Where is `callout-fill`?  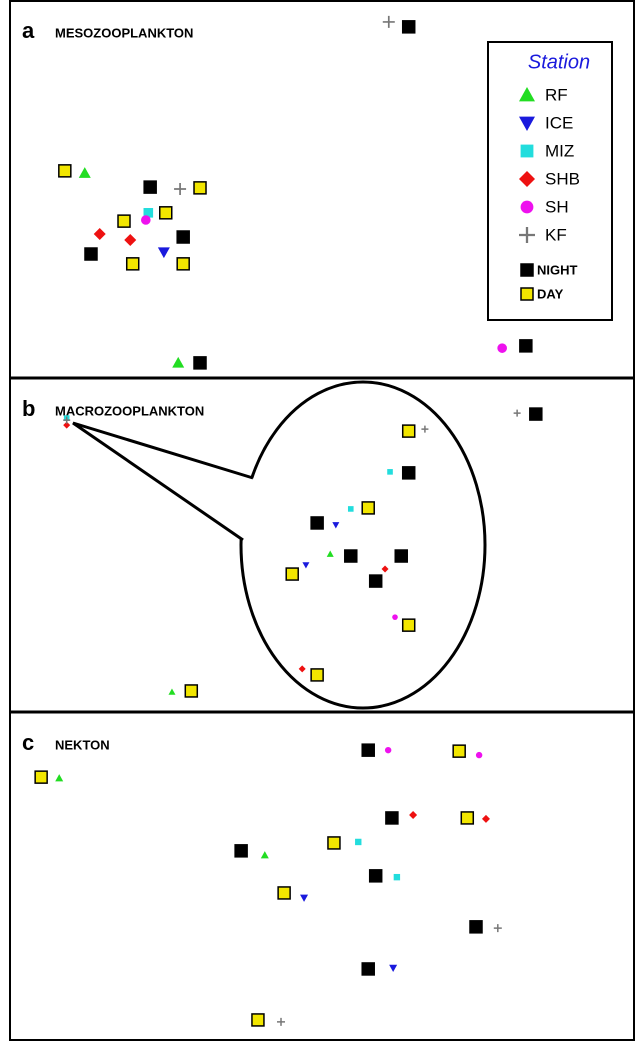 callout-fill is located at coordinates (171, 481).